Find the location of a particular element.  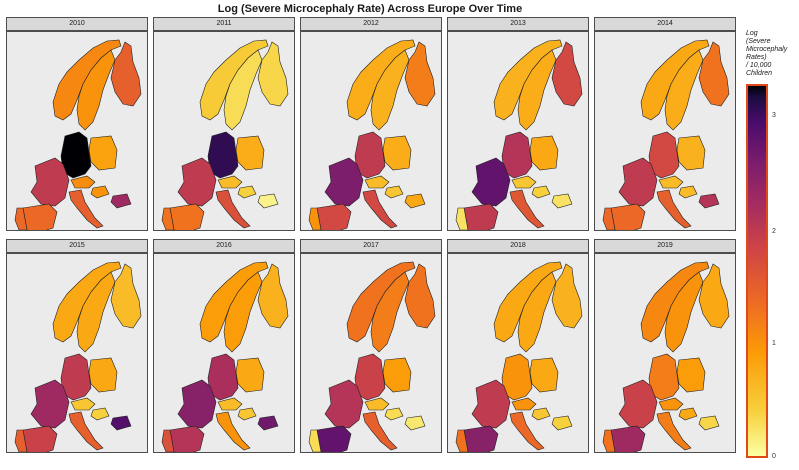

legend-tick-2: 2 is located at coordinates (774, 231).